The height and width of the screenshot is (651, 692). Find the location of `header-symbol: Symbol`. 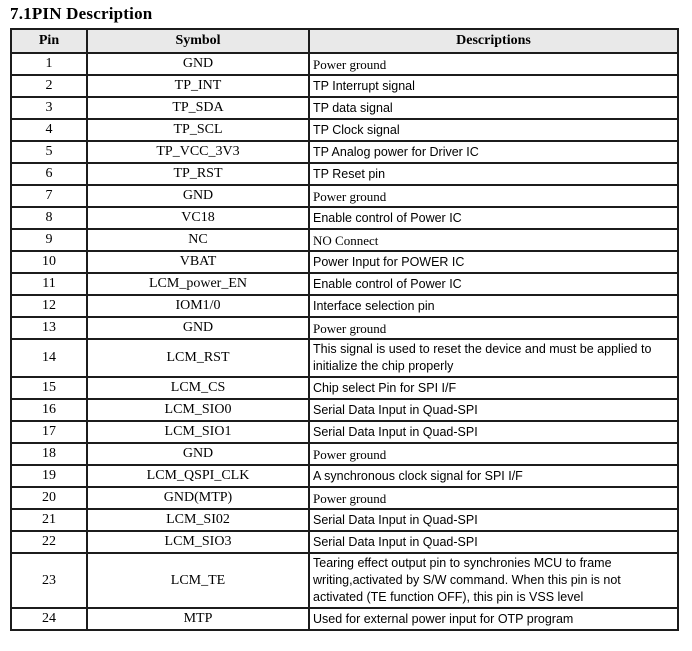

header-symbol: Symbol is located at coordinates (198, 41).